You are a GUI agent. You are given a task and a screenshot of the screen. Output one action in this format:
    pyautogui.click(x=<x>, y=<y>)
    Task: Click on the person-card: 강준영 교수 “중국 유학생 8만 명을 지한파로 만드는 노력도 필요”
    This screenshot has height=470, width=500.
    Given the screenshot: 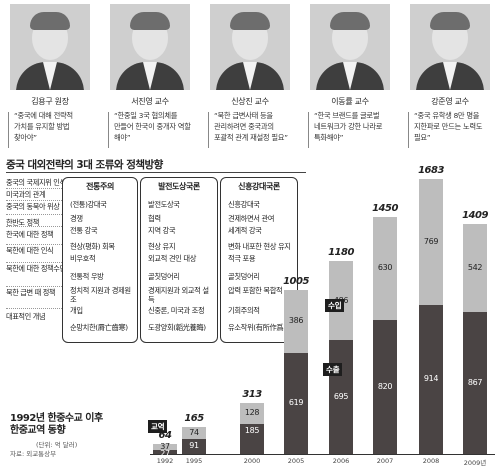 What is the action you would take?
    pyautogui.click(x=450, y=80)
    